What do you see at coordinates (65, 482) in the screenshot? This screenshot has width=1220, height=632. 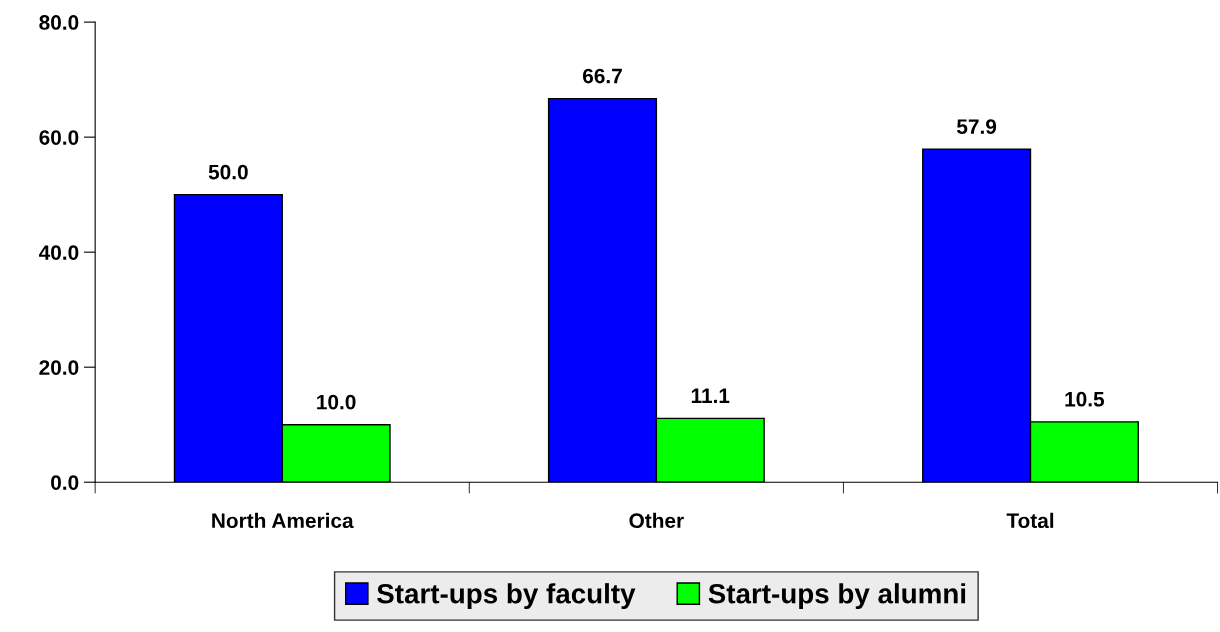 I see `y-tick-label: 0.0` at bounding box center [65, 482].